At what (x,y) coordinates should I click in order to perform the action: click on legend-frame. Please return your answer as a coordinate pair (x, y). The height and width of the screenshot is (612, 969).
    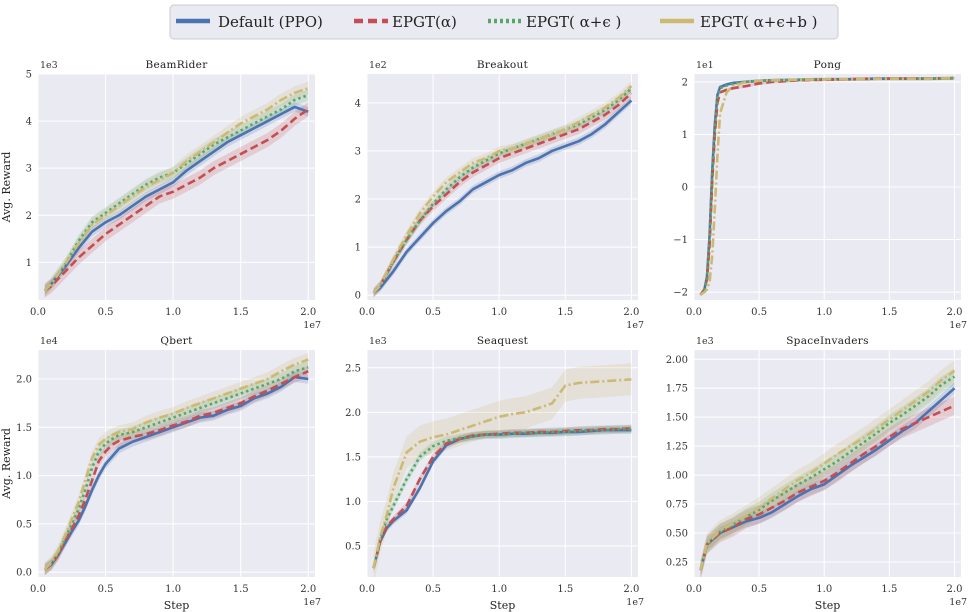
    Looking at the image, I should click on (504, 22).